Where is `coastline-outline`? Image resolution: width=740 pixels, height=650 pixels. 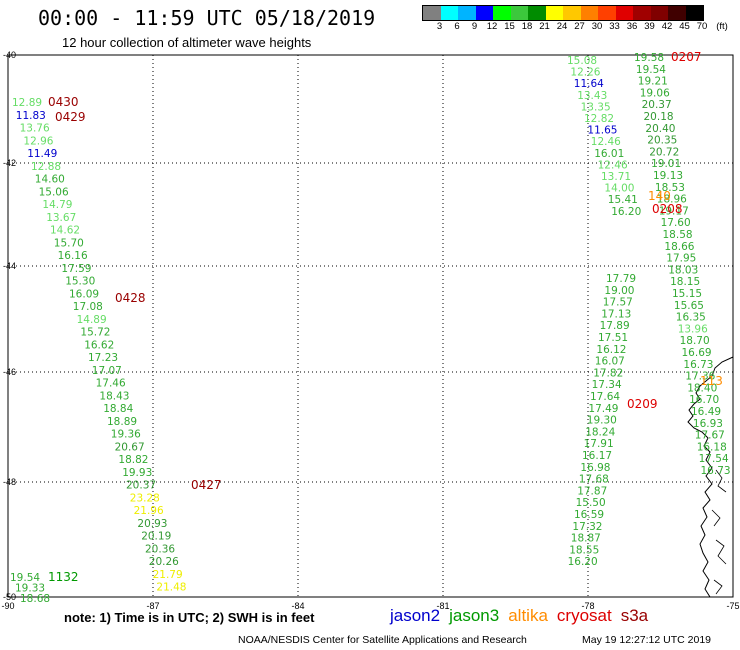 coastline-outline is located at coordinates (710, 477).